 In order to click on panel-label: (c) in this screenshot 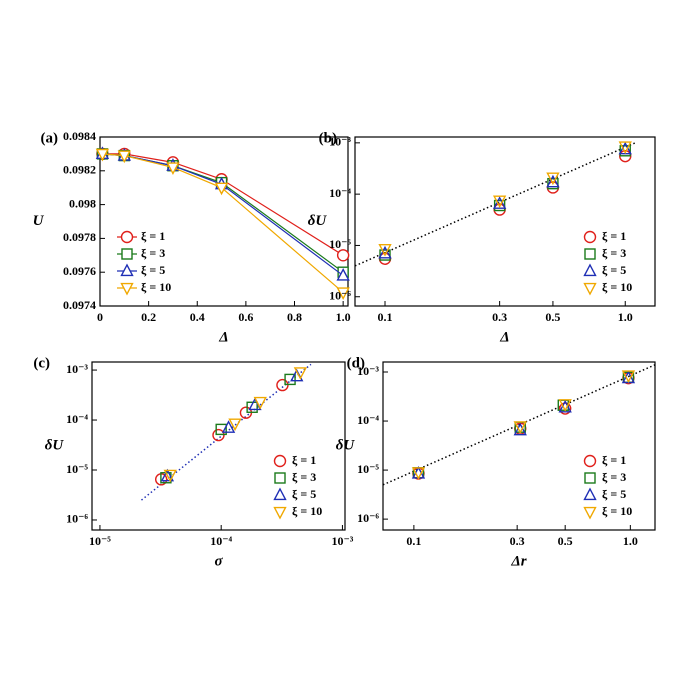, I will do `click(41, 363)`.